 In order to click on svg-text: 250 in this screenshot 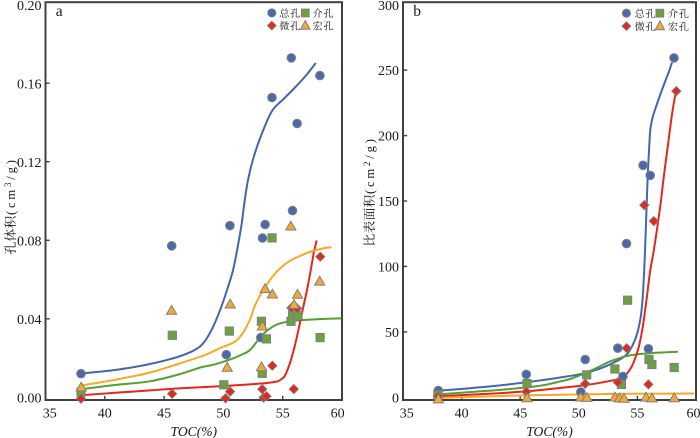, I will do `click(388, 71)`.